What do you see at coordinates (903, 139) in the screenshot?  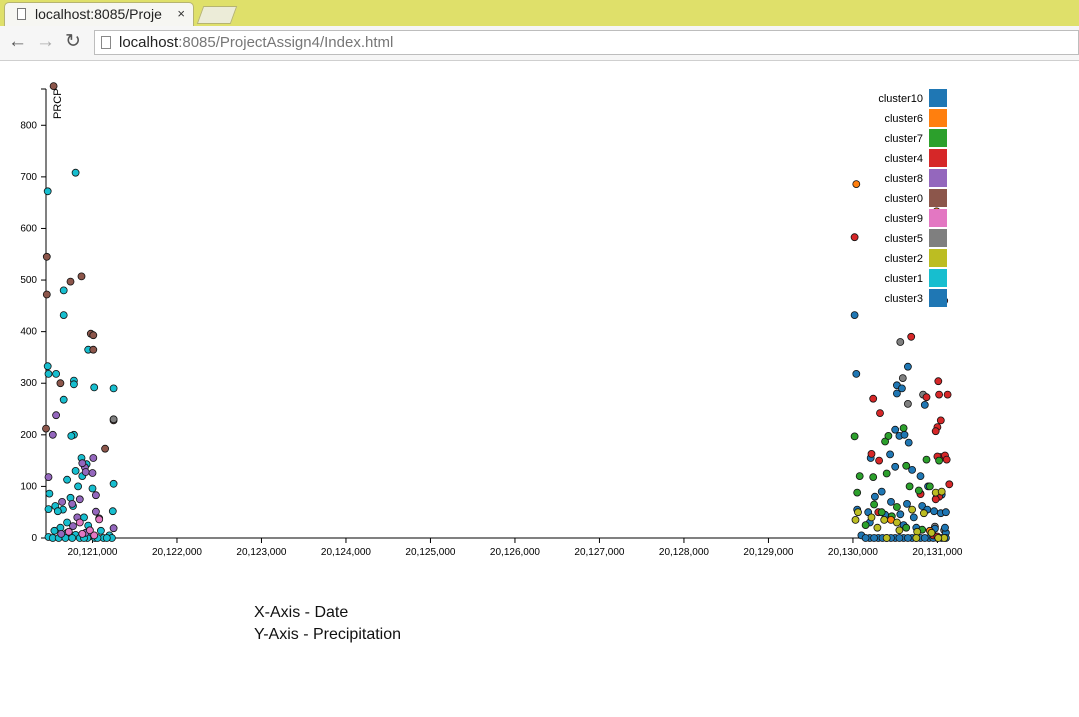 I see `legend-label: cluster7` at bounding box center [903, 139].